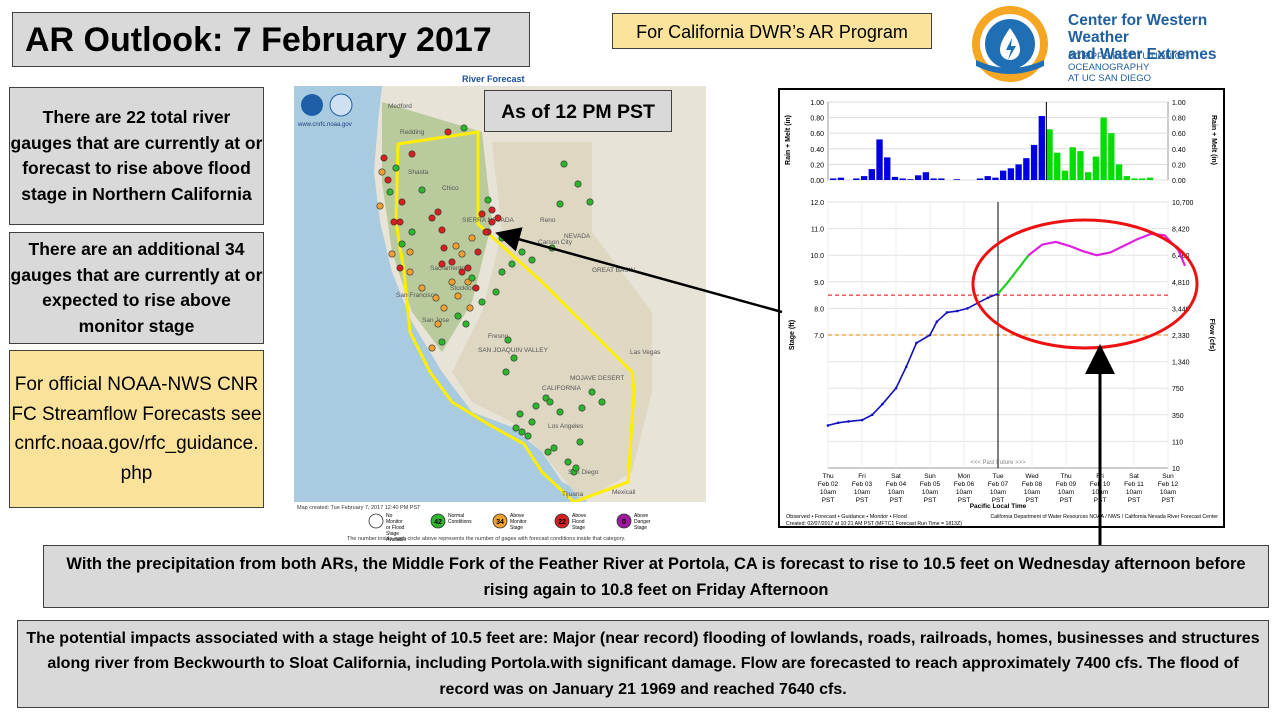  What do you see at coordinates (645, 352) in the screenshot?
I see `map-place-label: Las Vegas` at bounding box center [645, 352].